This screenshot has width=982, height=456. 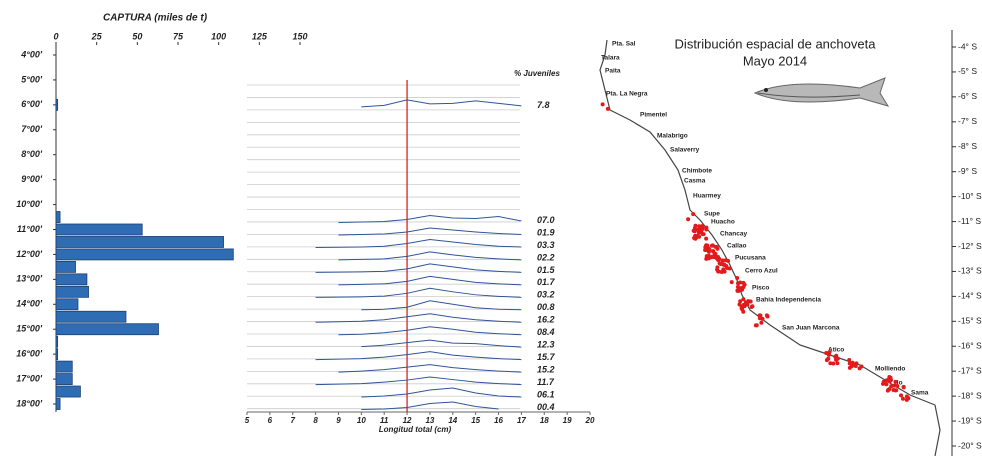 What do you see at coordinates (137, 36) in the screenshot?
I see `x-tick-label: 50` at bounding box center [137, 36].